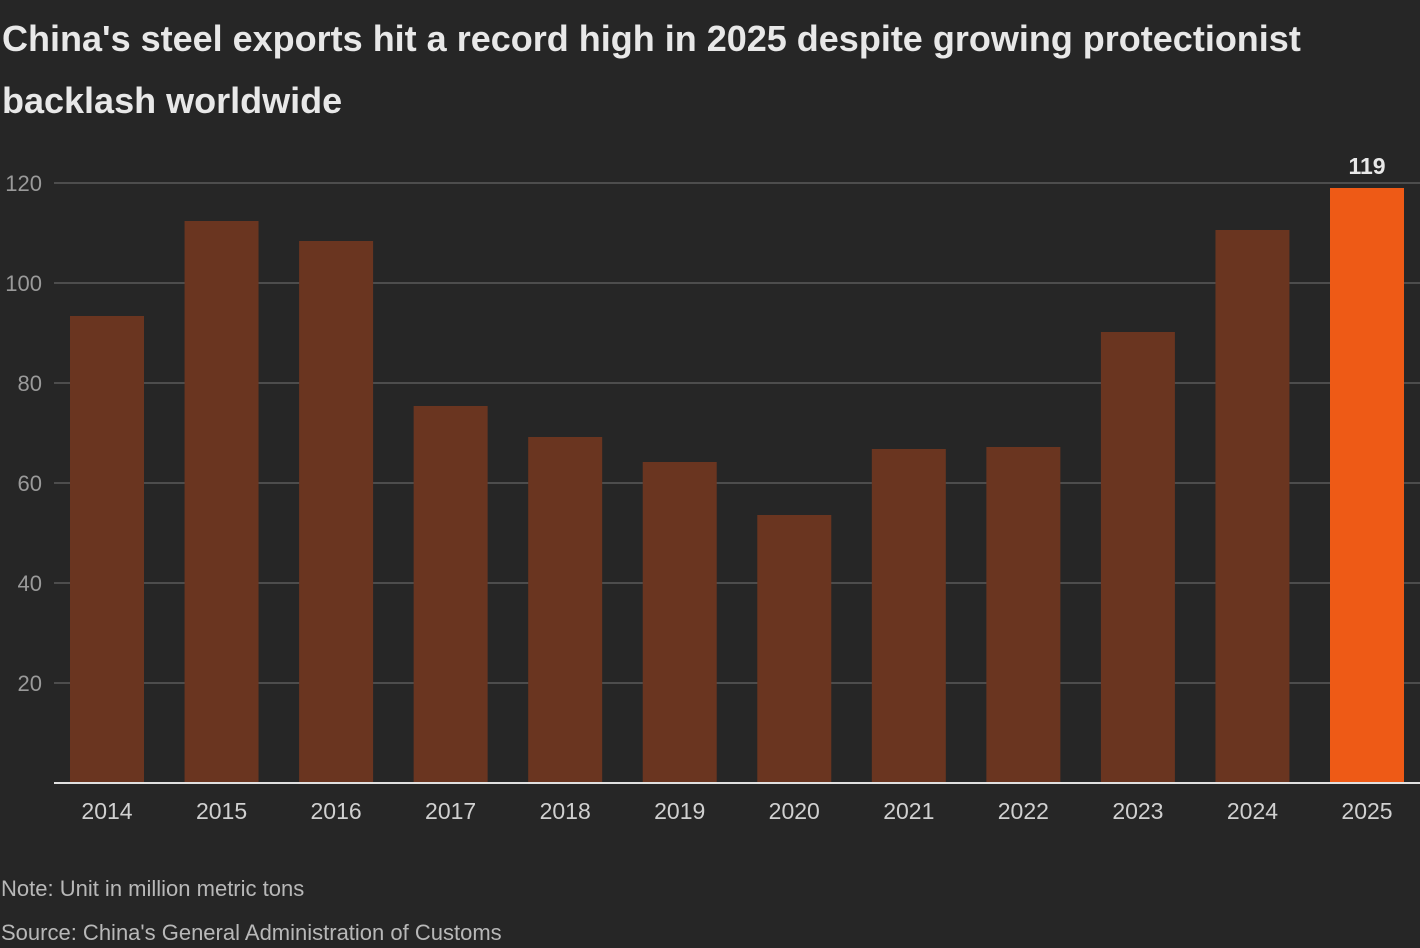 The image size is (1420, 948). Describe the element at coordinates (1137, 811) in the screenshot. I see `x-tick-label: 2023` at that location.